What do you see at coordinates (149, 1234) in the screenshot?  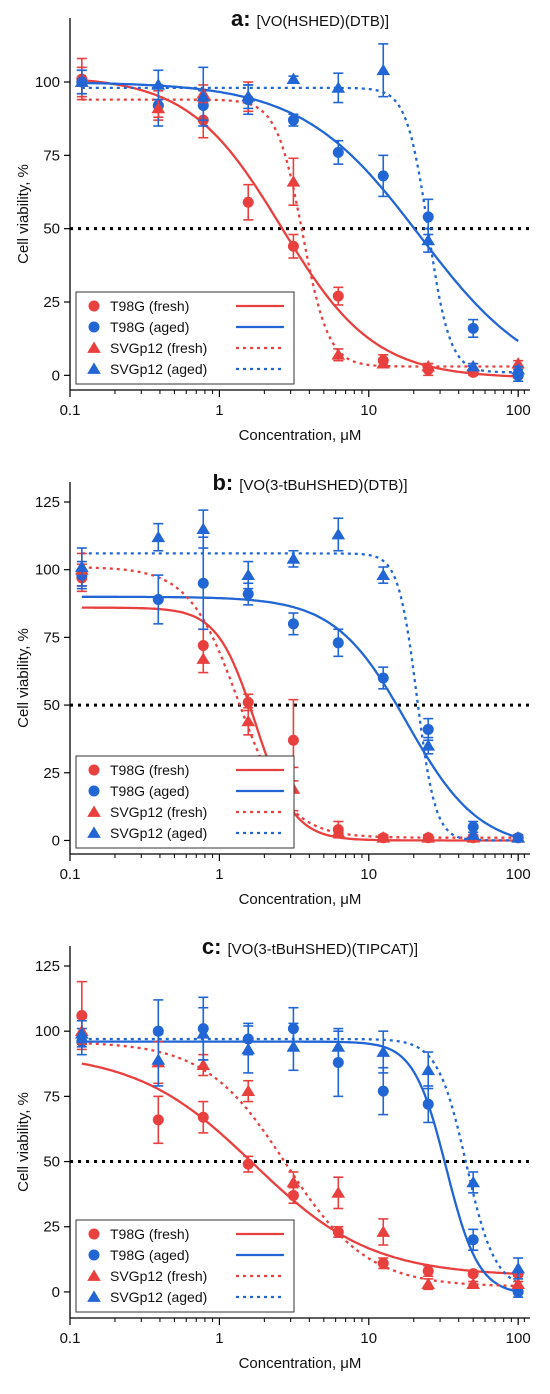 I see `legend-label: T98G (fresh)` at bounding box center [149, 1234].